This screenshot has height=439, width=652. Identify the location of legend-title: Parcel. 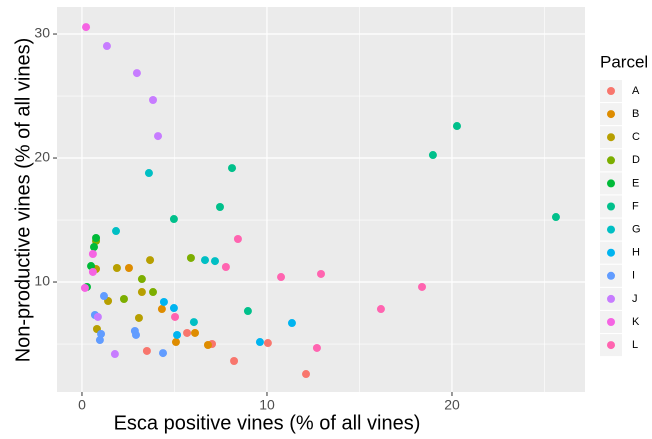
(624, 61).